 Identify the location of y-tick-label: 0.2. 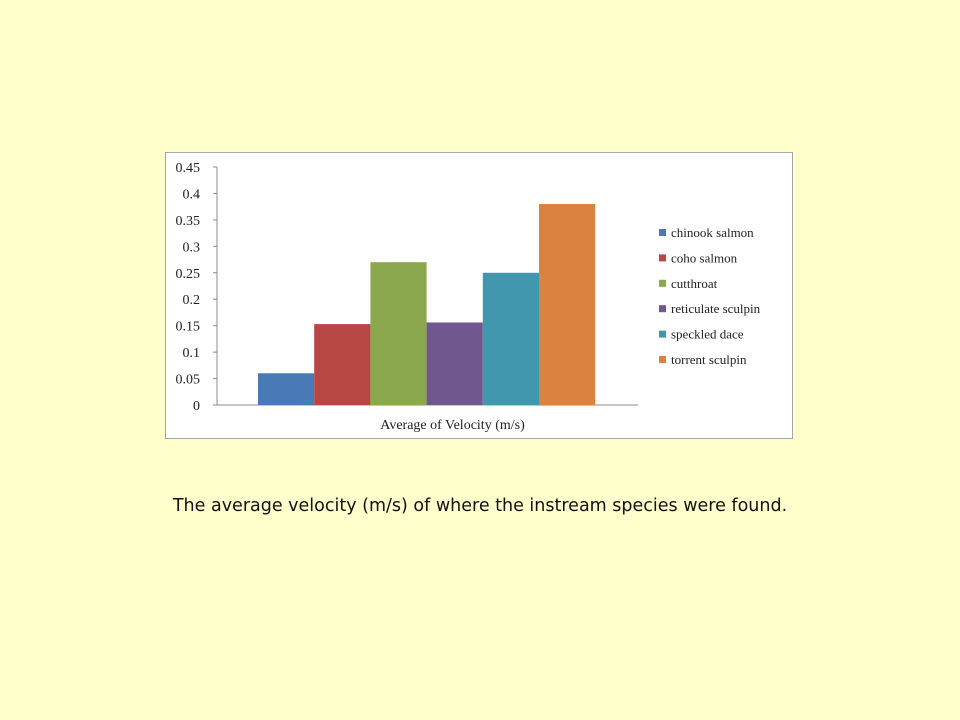
(192, 300).